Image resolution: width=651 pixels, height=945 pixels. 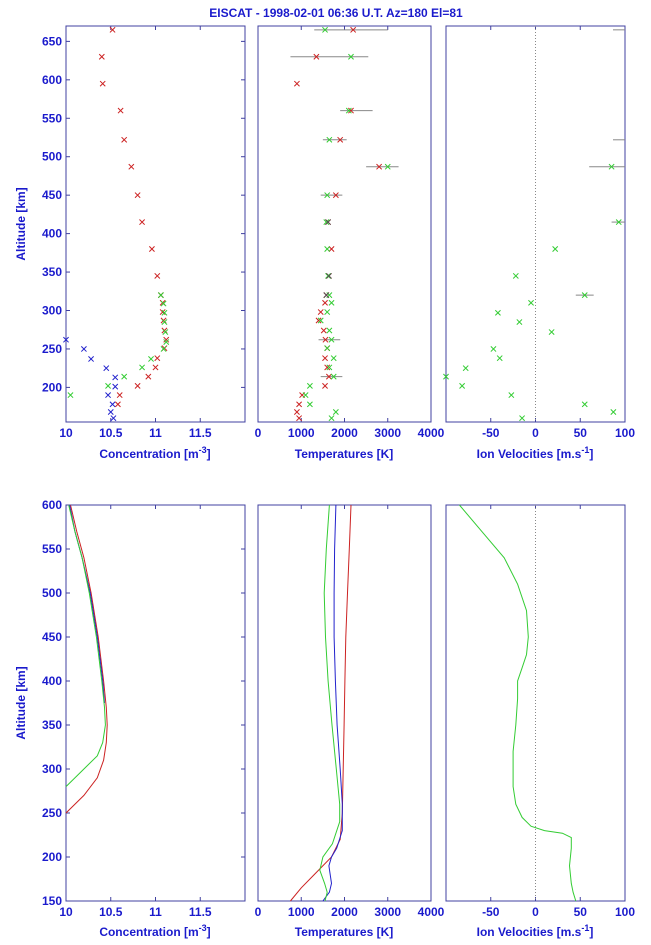 What do you see at coordinates (52, 311) in the screenshot?
I see `y-tick-label: 300` at bounding box center [52, 311].